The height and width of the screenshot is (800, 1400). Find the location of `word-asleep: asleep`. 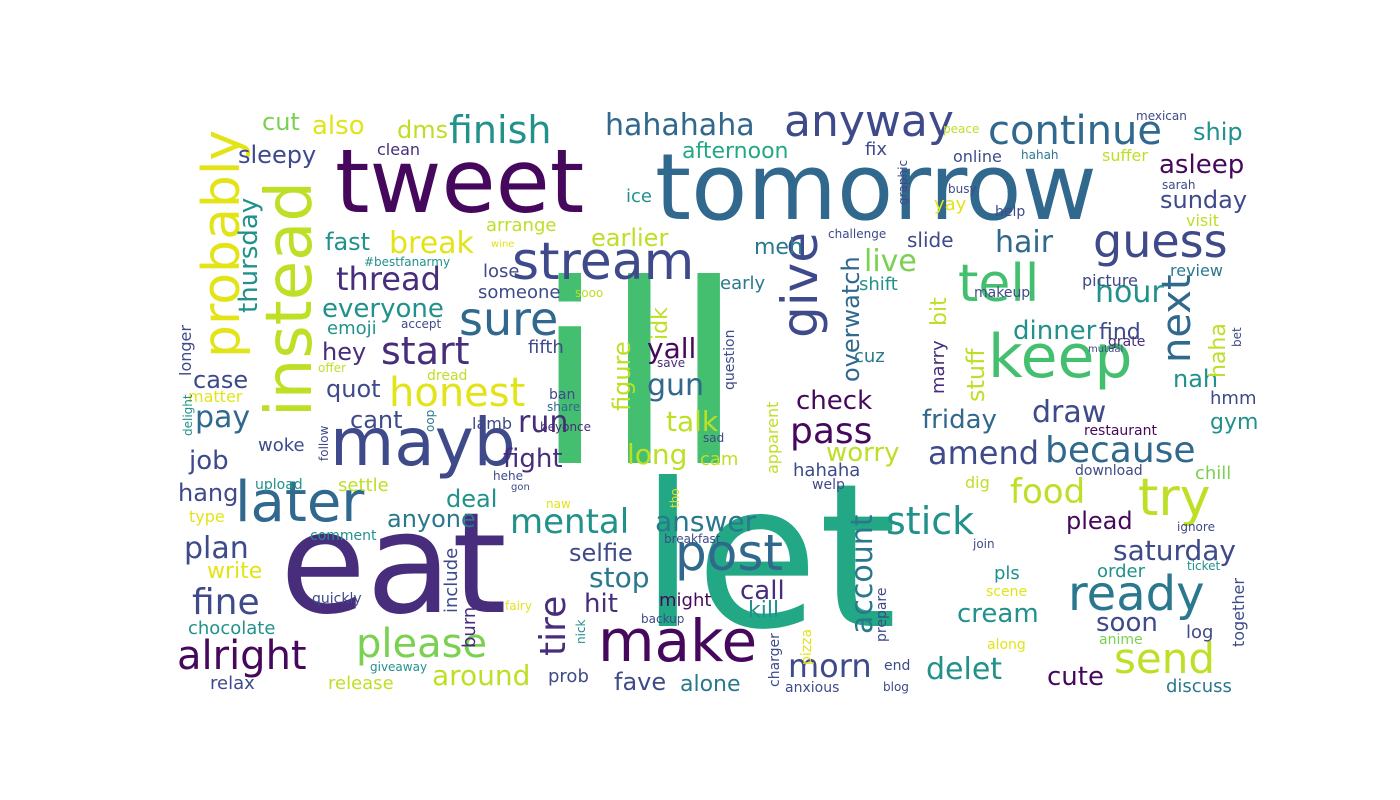

word-asleep: asleep is located at coordinates (1202, 165).